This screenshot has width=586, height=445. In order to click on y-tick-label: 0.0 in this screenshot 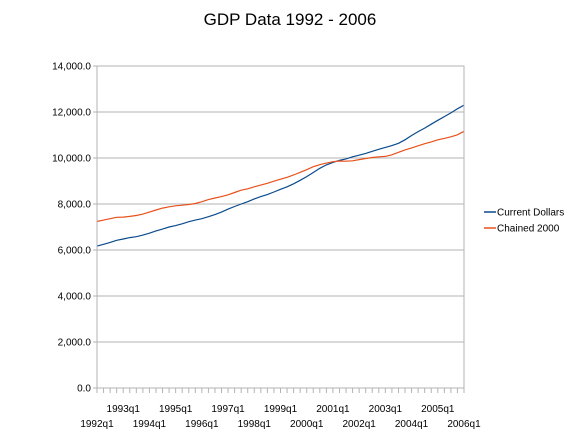, I will do `click(84, 389)`.